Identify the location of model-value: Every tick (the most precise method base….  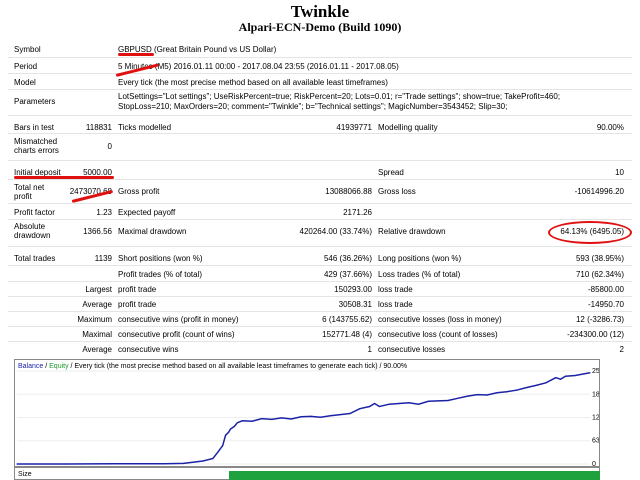
(253, 82).